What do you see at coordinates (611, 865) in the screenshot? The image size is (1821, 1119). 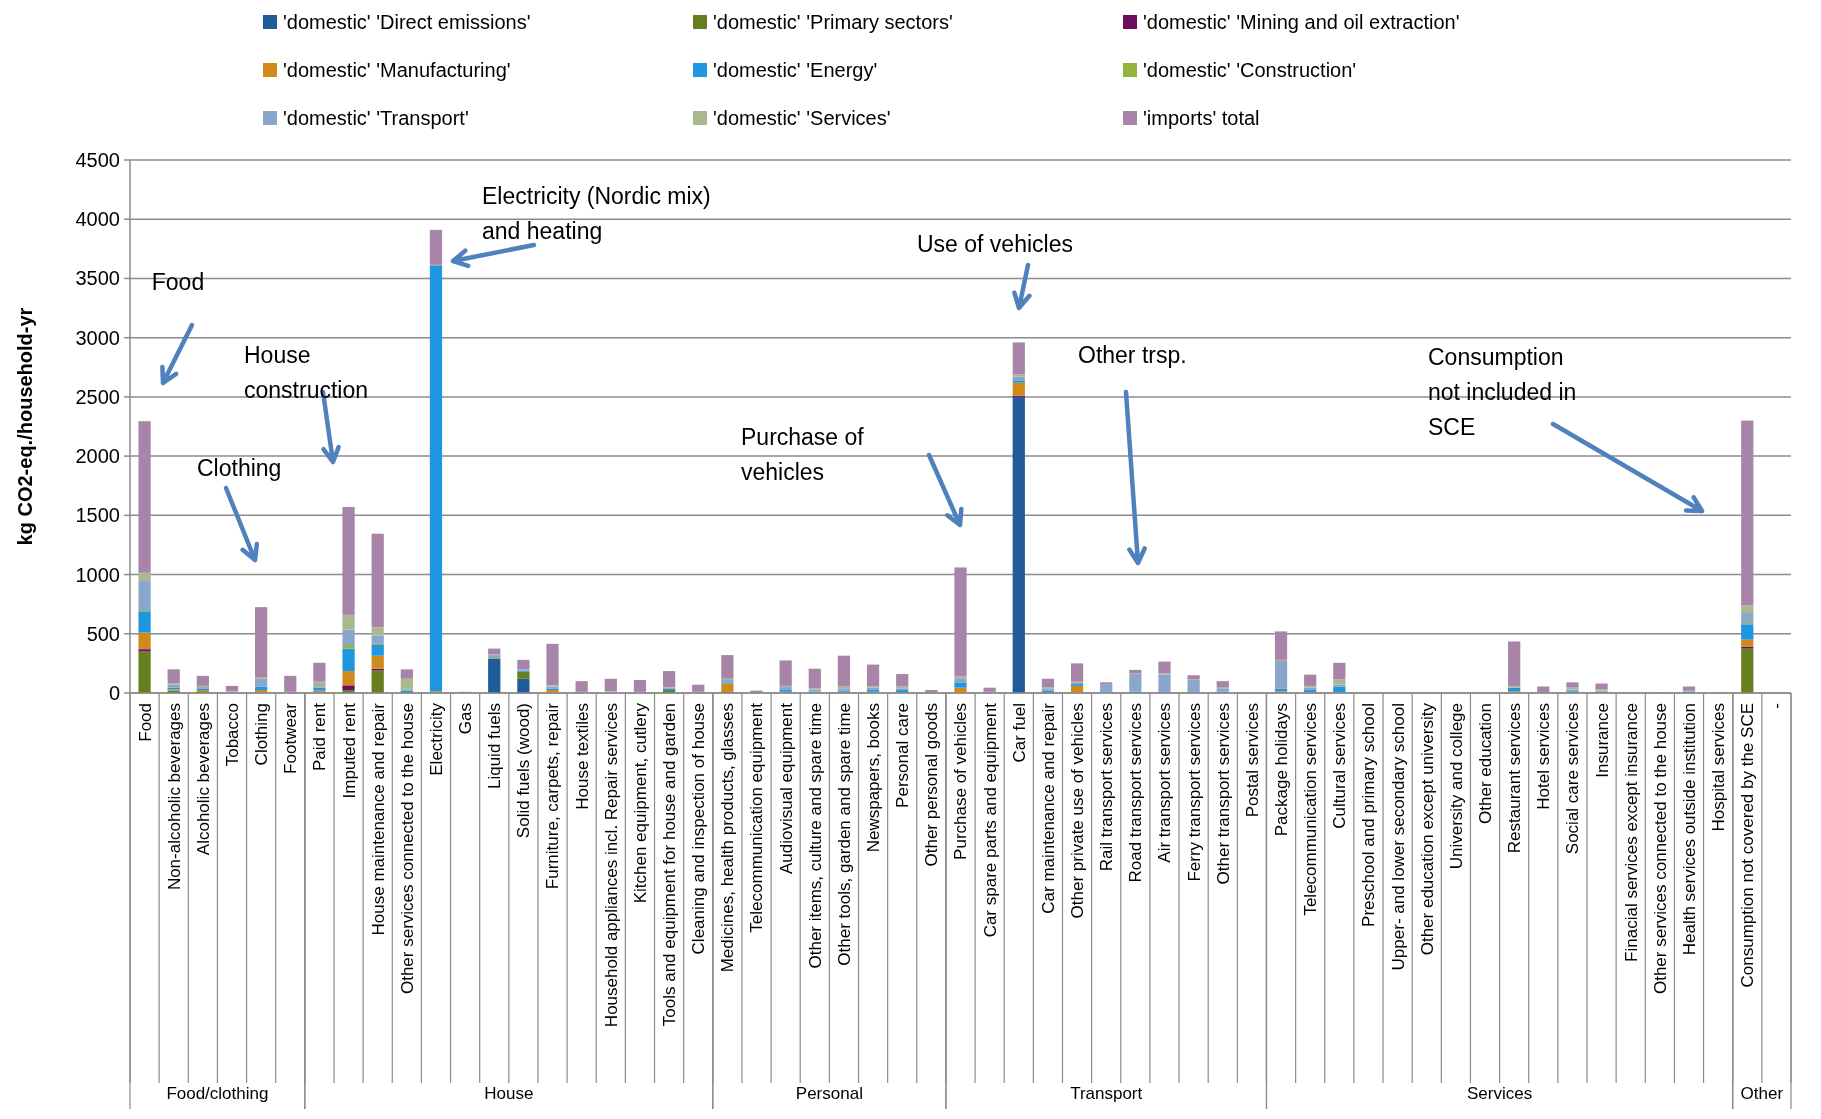 I see `x-tick-label: Household appliances incl. Repair services` at bounding box center [611, 865].